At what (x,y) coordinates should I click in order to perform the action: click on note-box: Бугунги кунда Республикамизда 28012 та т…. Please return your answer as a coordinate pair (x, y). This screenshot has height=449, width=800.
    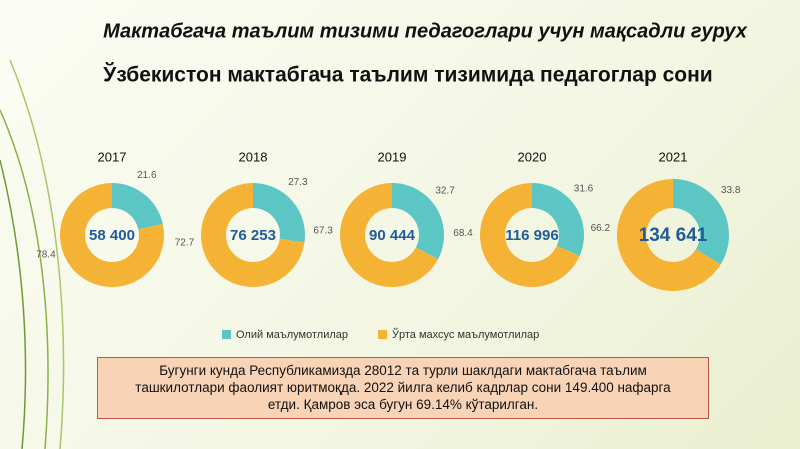
    Looking at the image, I should click on (403, 388).